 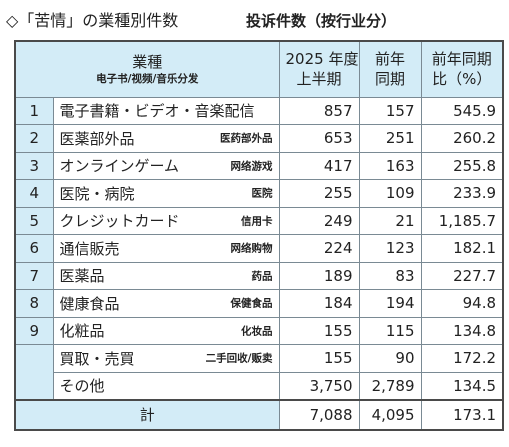 I want to click on value-ratio: 172.2, so click(x=462, y=358).